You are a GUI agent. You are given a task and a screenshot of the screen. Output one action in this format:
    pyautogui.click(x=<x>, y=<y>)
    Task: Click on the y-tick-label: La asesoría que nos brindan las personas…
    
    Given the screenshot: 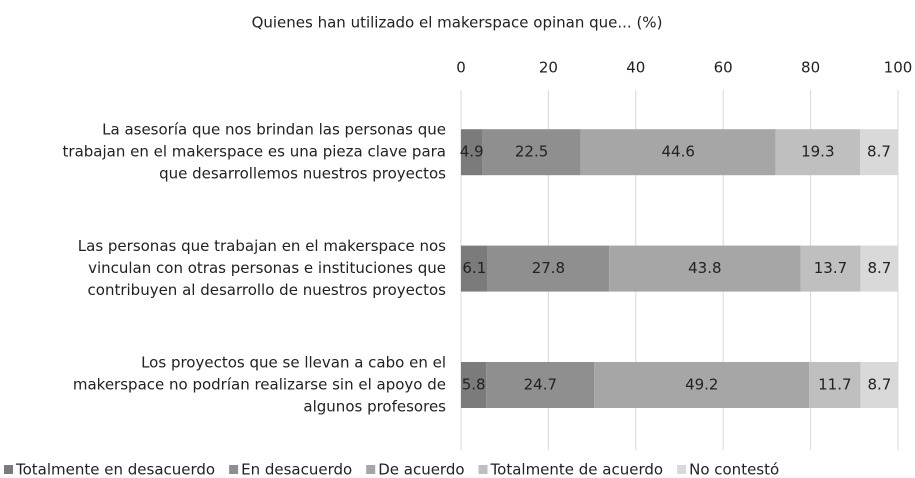 What is the action you would take?
    pyautogui.click(x=274, y=130)
    